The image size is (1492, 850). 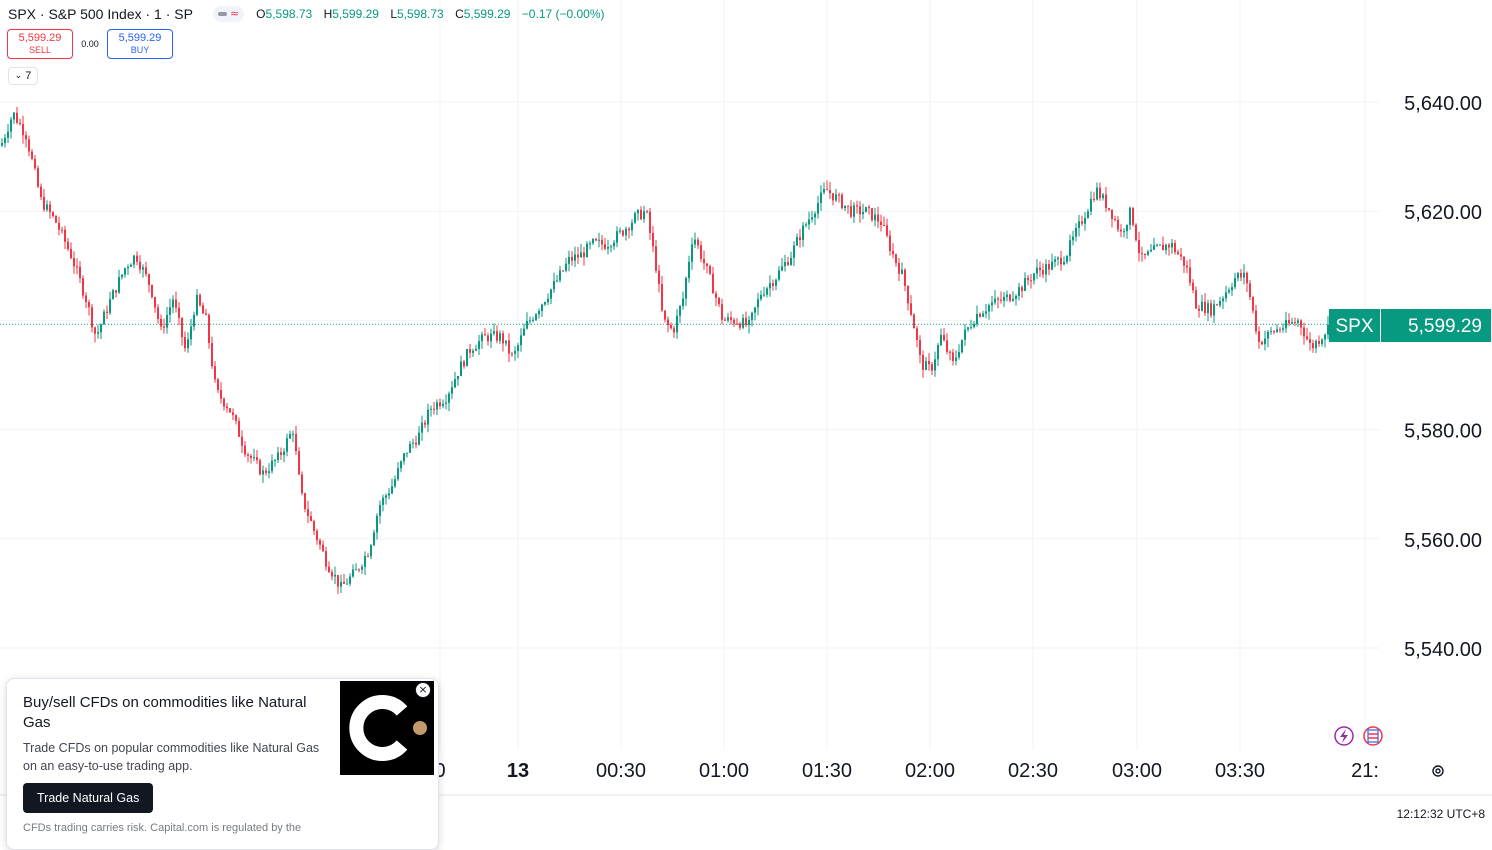 I want to click on low-value: 5,598.73, so click(x=420, y=14).